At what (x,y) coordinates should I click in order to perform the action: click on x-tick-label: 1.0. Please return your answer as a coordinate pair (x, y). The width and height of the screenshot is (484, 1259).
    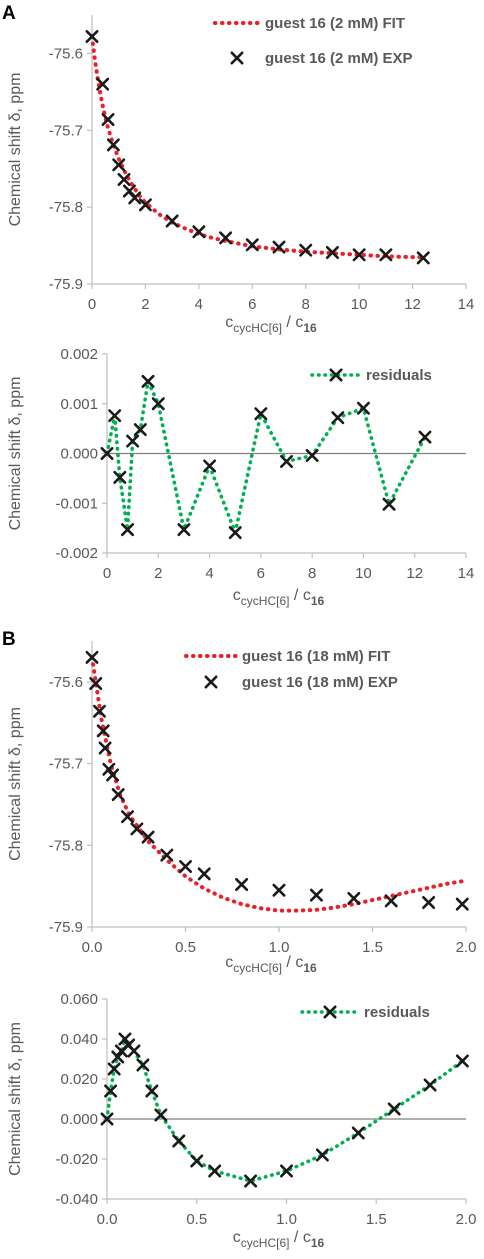
    Looking at the image, I should click on (286, 1219).